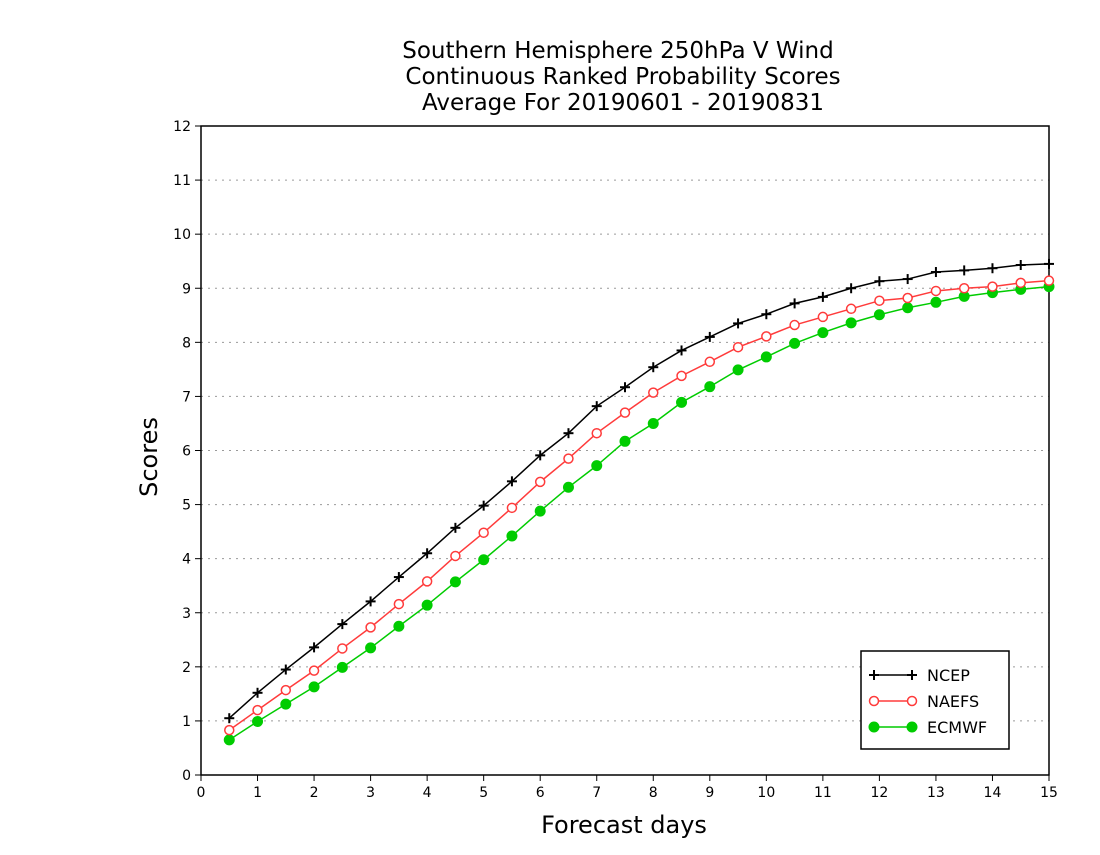 This screenshot has height=855, width=1100. What do you see at coordinates (766, 793) in the screenshot?
I see `x-tick-label: 10` at bounding box center [766, 793].